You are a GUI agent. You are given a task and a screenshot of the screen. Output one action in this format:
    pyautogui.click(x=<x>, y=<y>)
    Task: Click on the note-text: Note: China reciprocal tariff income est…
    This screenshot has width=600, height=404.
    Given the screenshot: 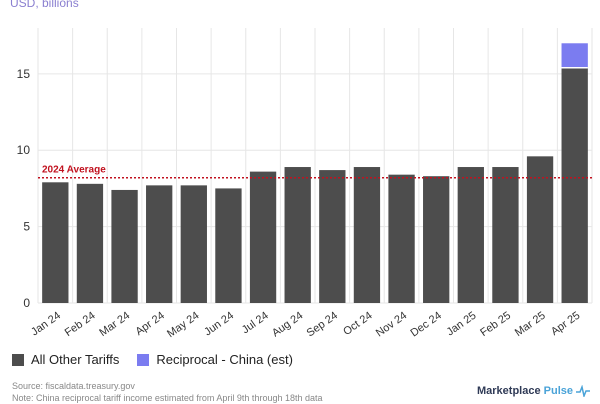 What is the action you would take?
    pyautogui.click(x=167, y=398)
    